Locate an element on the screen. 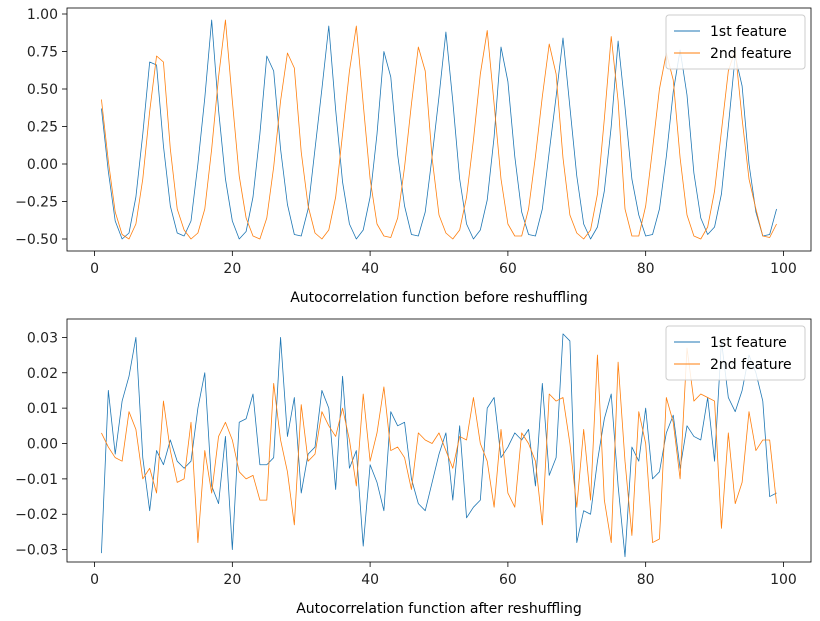 The image size is (820, 621). legend-label-1st-feature-bottom: 1st feature is located at coordinates (748, 343).